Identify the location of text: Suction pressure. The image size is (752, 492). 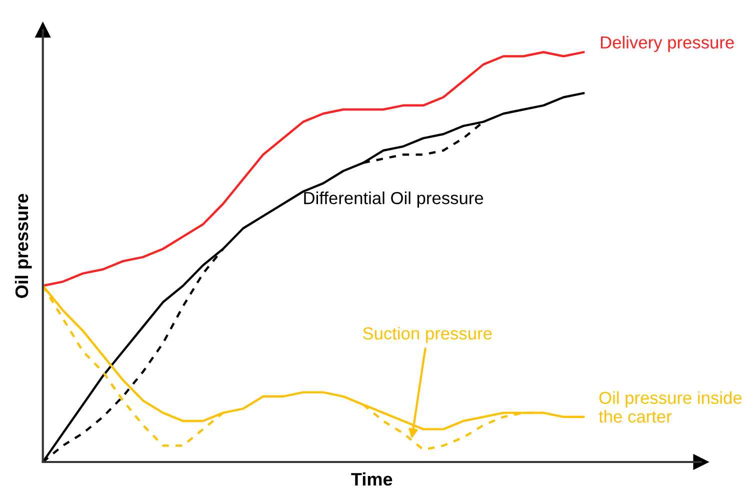
(427, 335).